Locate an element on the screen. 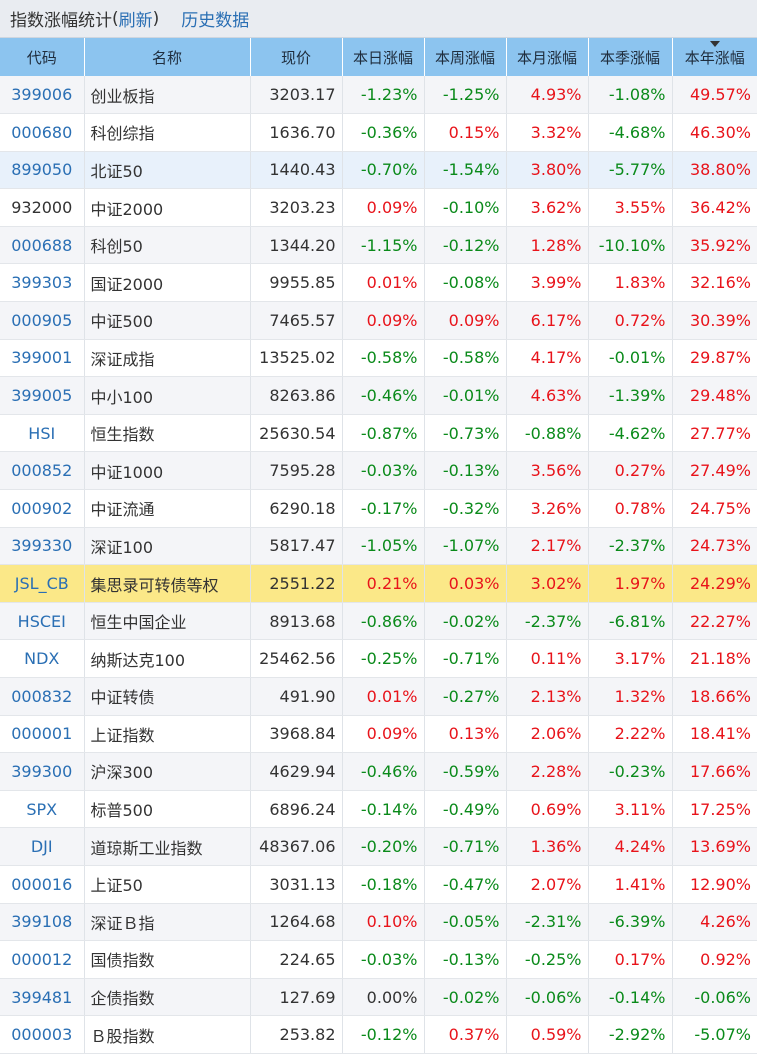 The image size is (757, 1056). month-change-cell: 3.62% is located at coordinates (547, 207).